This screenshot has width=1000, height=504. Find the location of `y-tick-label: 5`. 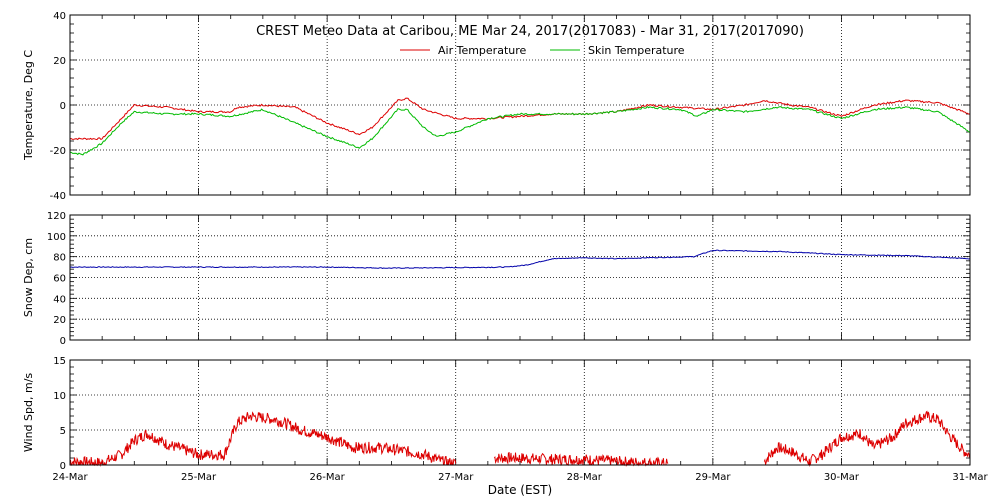

y-tick-label: 5 is located at coordinates (63, 431).